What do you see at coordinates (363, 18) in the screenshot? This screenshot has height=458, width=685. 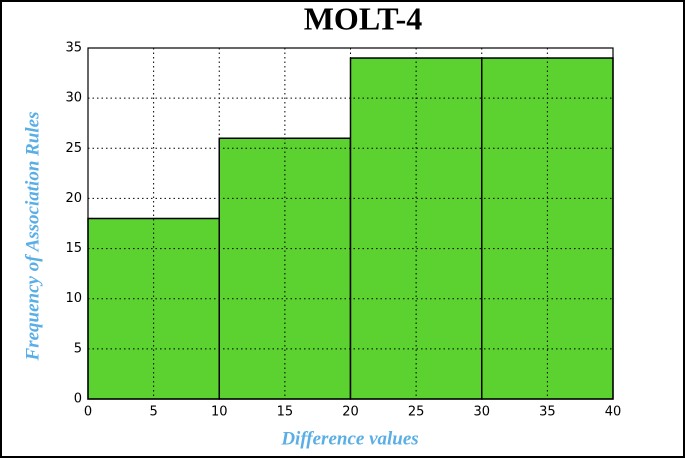 I see `chart-title: MOLT-4` at bounding box center [363, 18].